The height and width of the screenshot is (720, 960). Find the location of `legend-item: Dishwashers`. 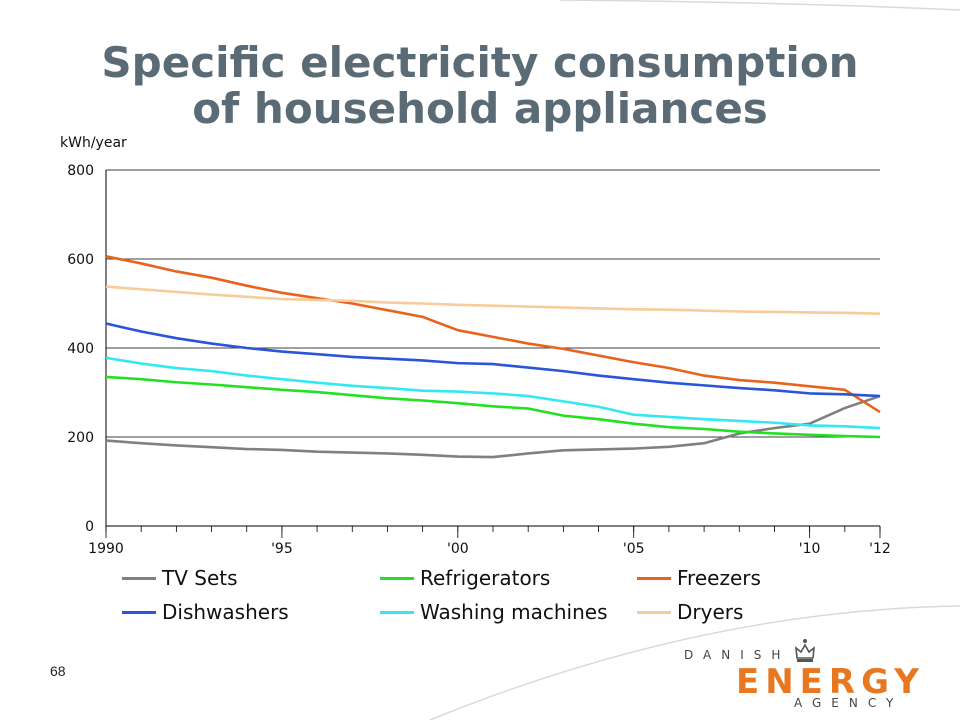

legend-item: Dishwashers is located at coordinates (205, 612).